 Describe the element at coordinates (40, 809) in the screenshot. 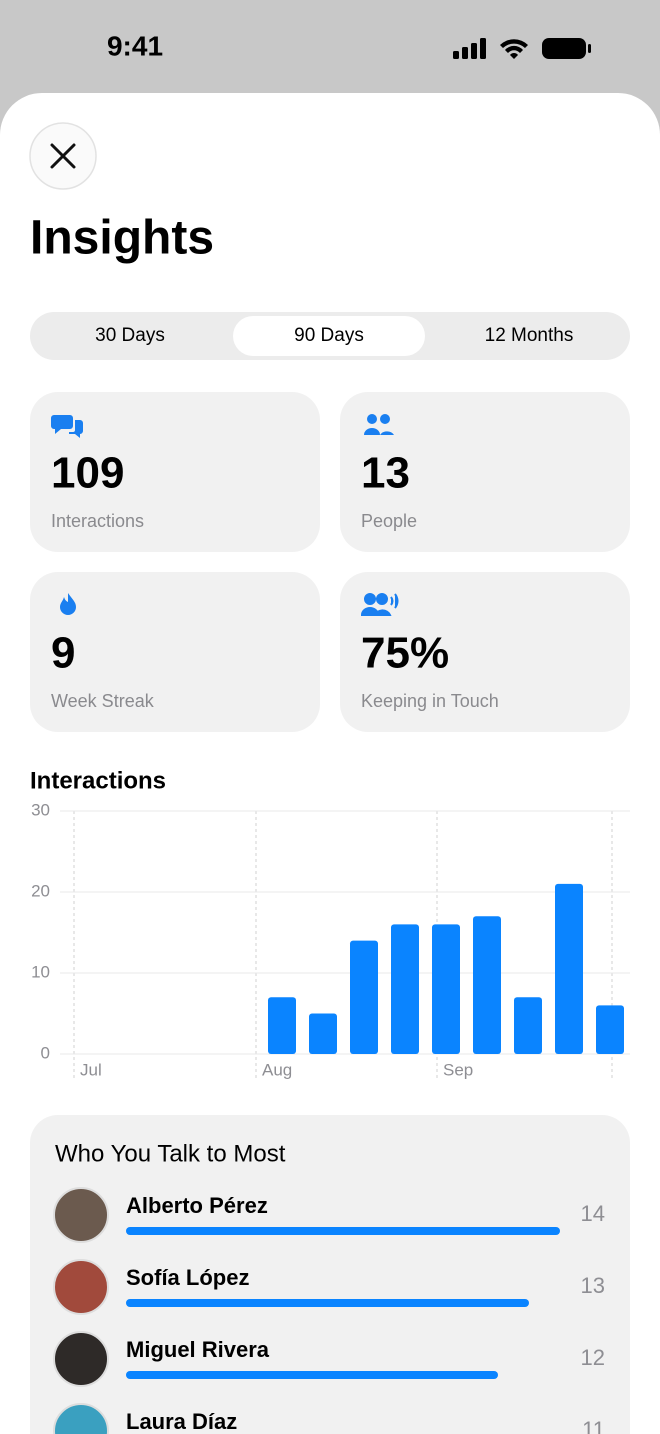

I see `y-tick-label: 30` at that location.